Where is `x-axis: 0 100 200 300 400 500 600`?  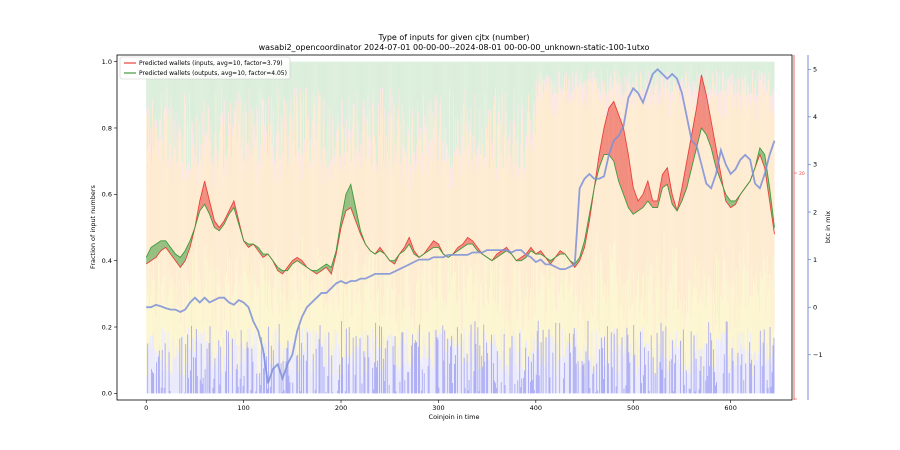 x-axis: 0 100 200 300 400 500 600 is located at coordinates (440, 406).